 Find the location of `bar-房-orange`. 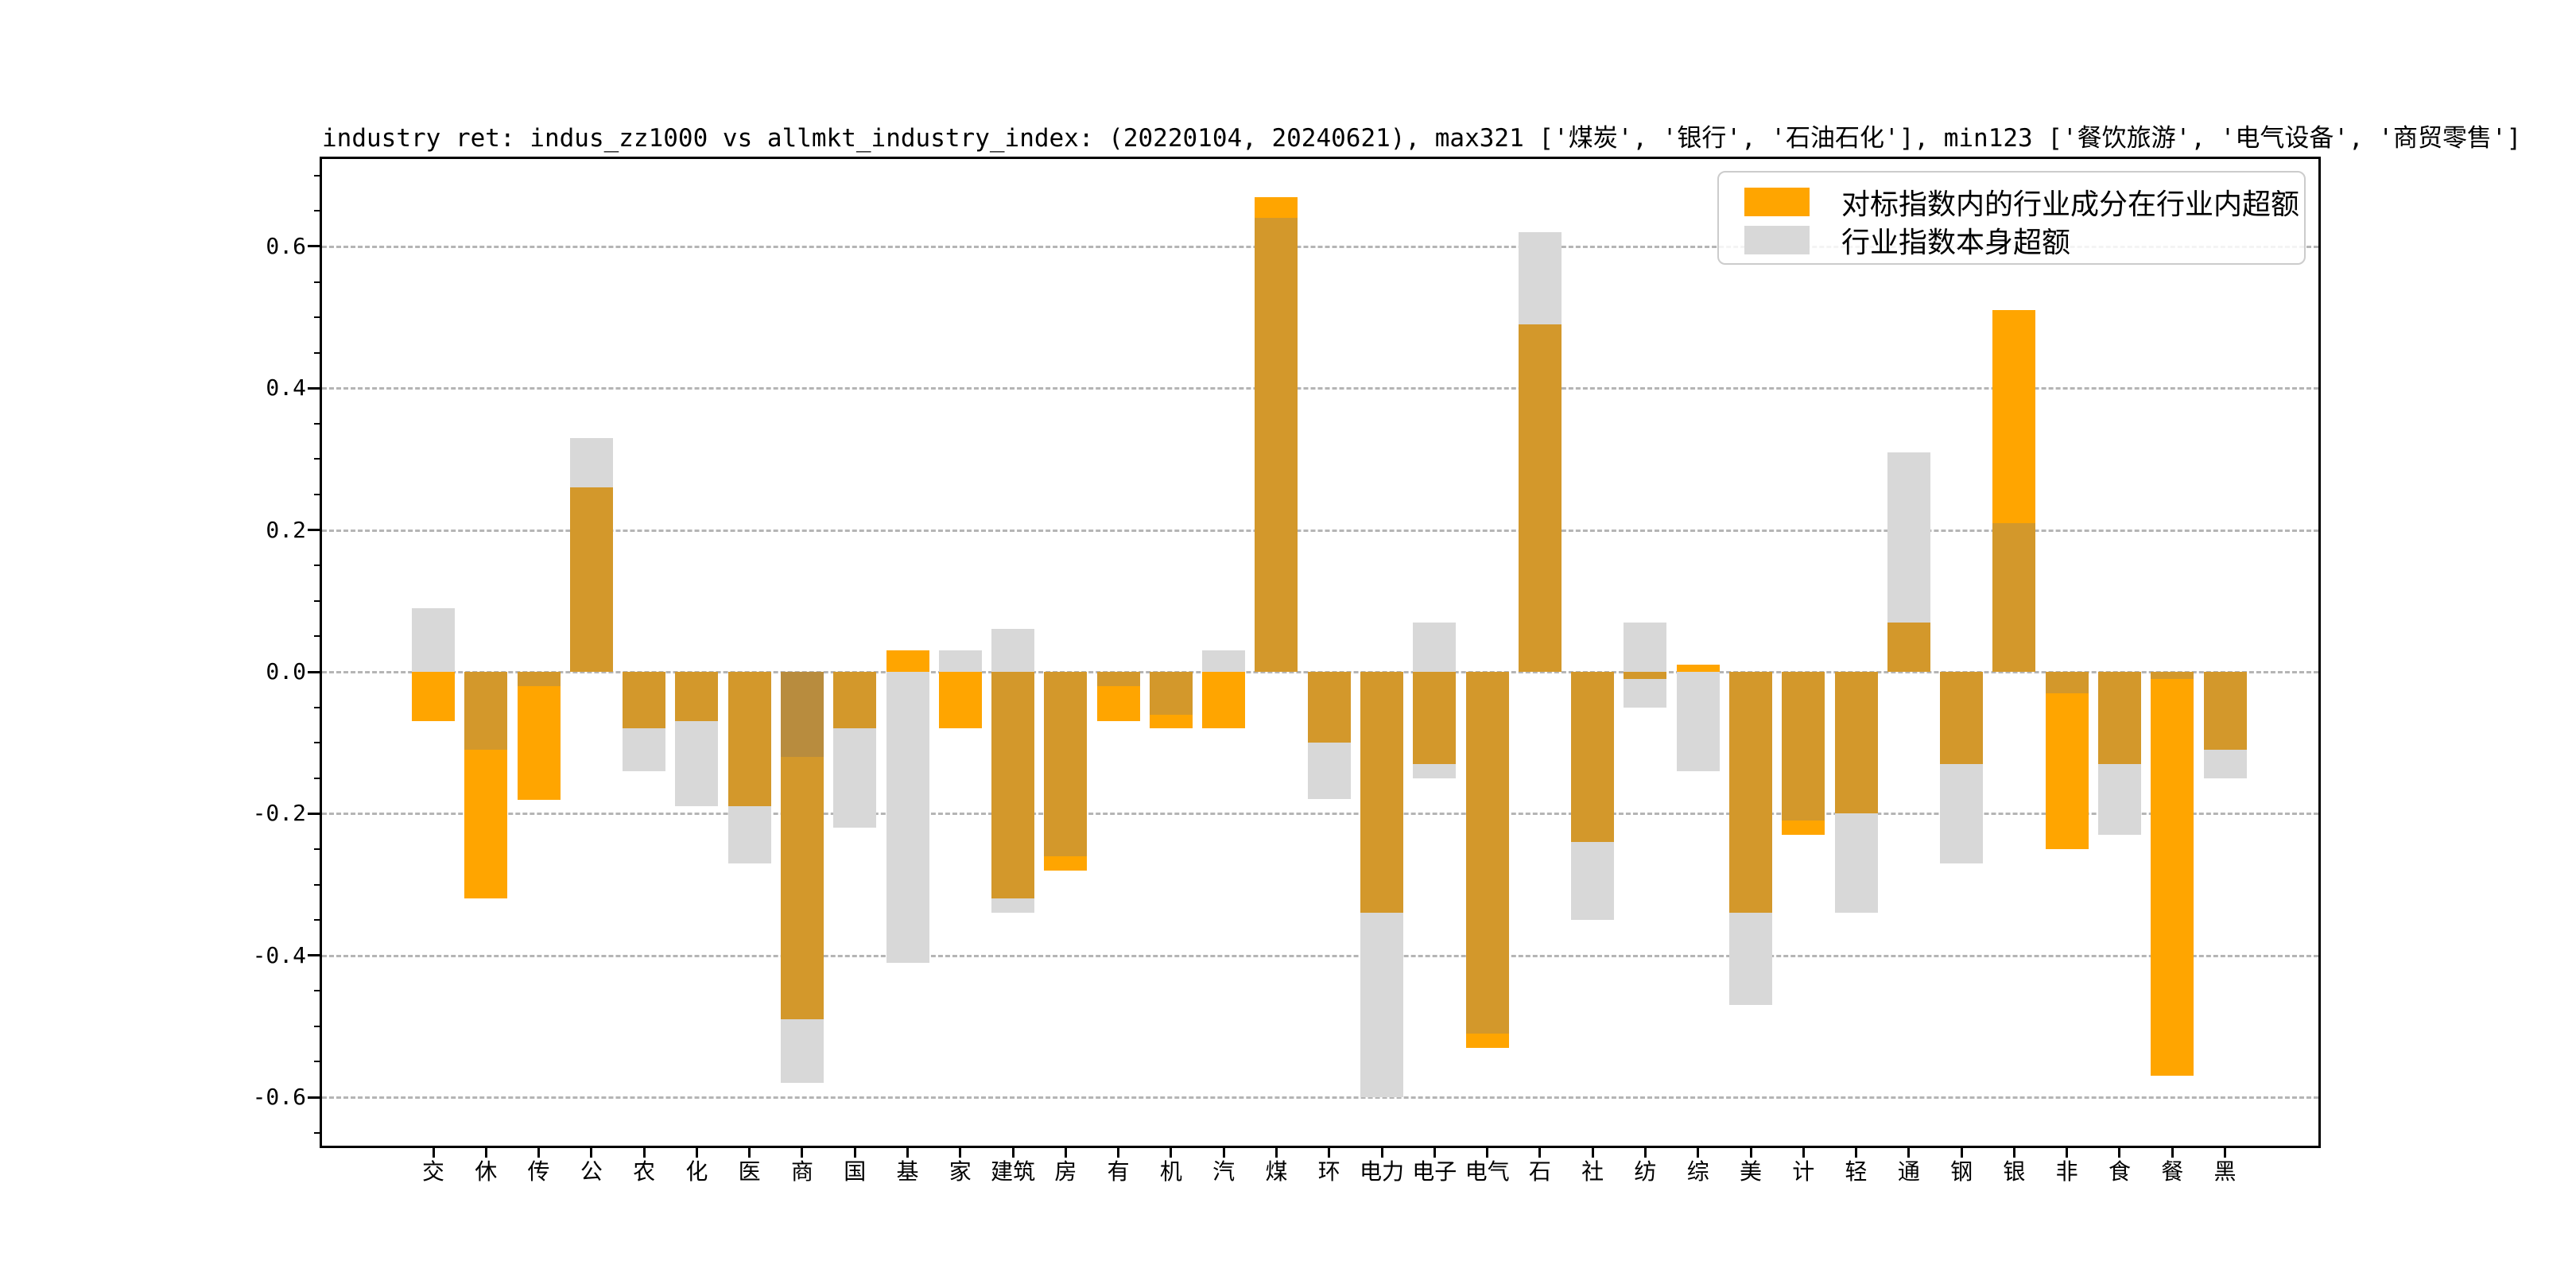

bar-房-orange is located at coordinates (1066, 863).